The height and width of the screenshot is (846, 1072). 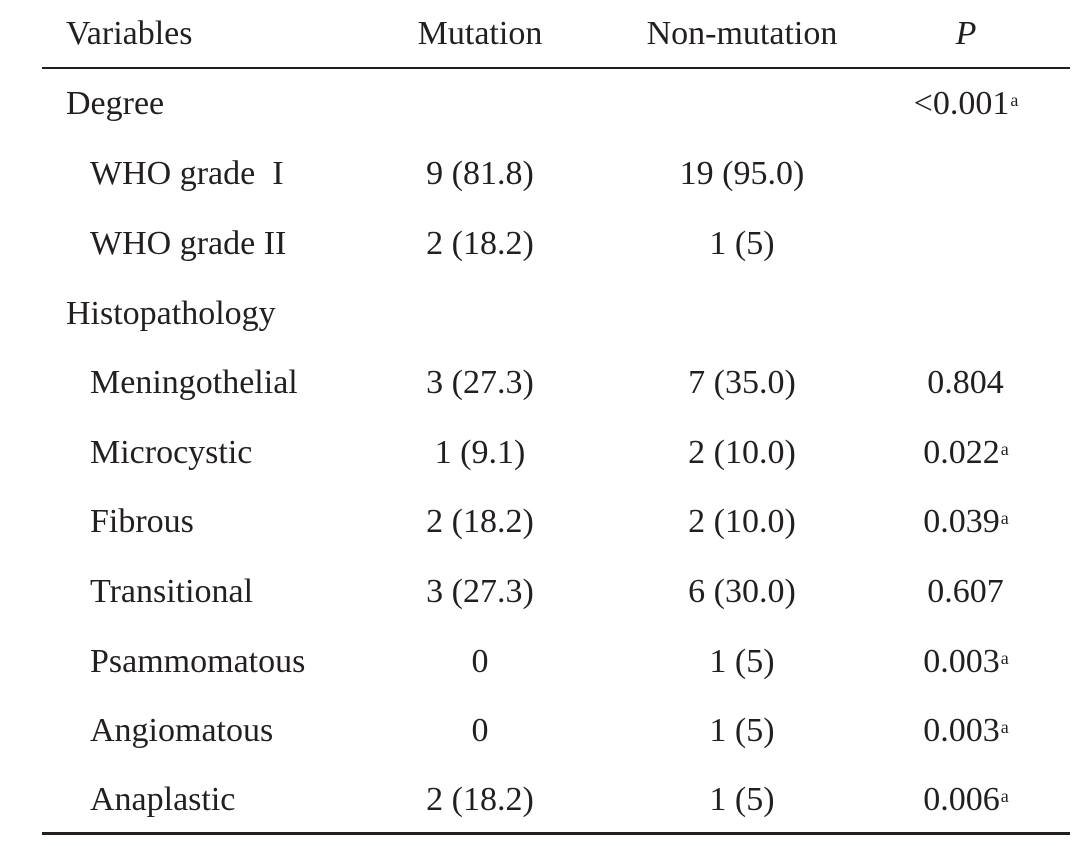 I want to click on row-label: Anaplastic, so click(x=163, y=799).